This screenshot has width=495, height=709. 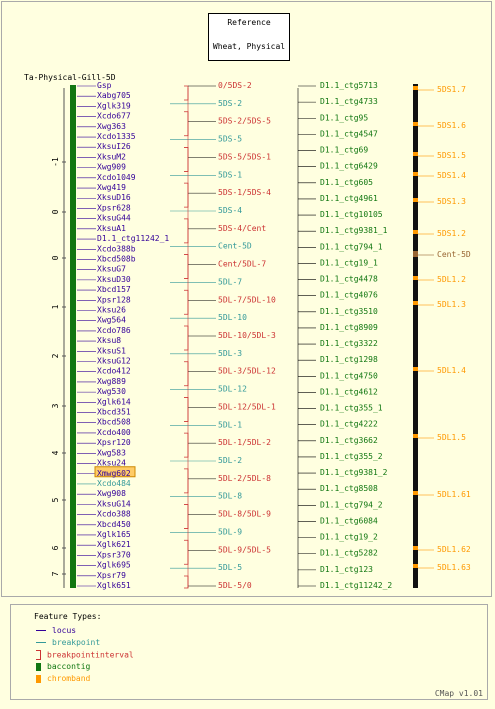 I want to click on locus-label: Xwg419, so click(x=111, y=187).